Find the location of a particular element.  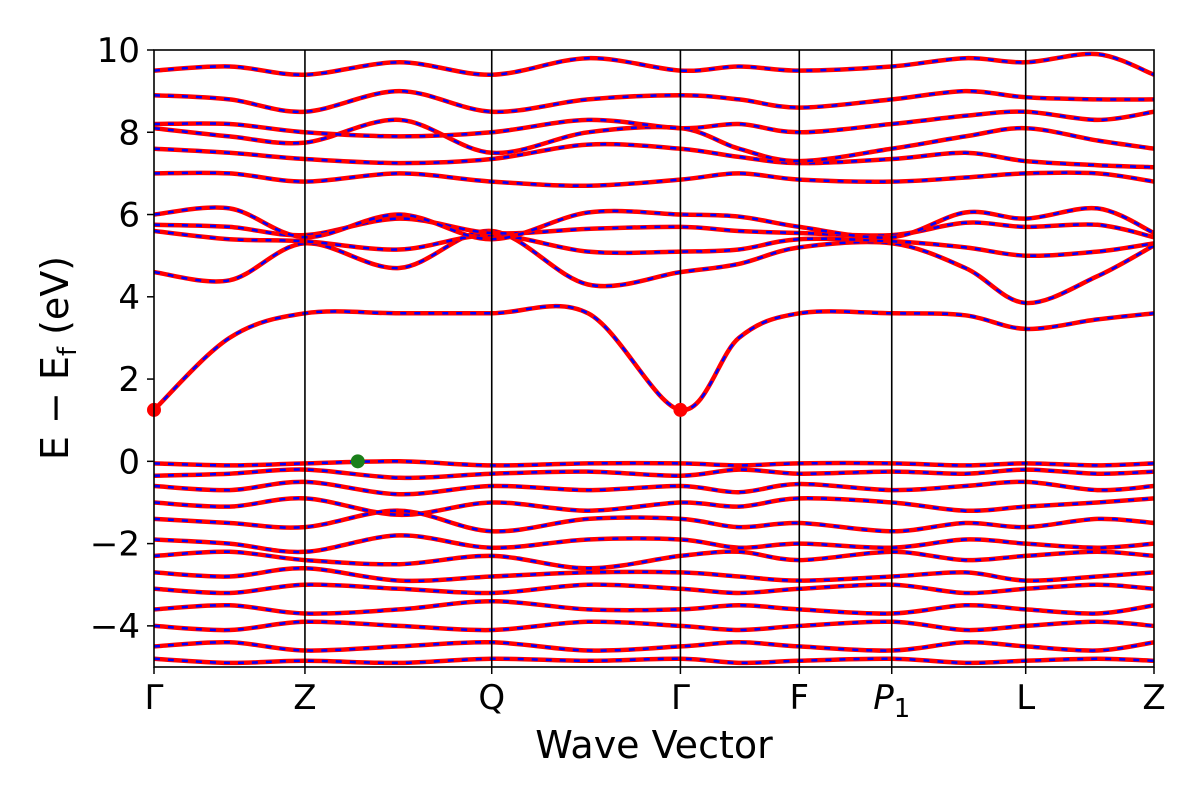

y-axis-ticks: −4 −2 0 2 4 6 8 10 is located at coordinates (122, 339).